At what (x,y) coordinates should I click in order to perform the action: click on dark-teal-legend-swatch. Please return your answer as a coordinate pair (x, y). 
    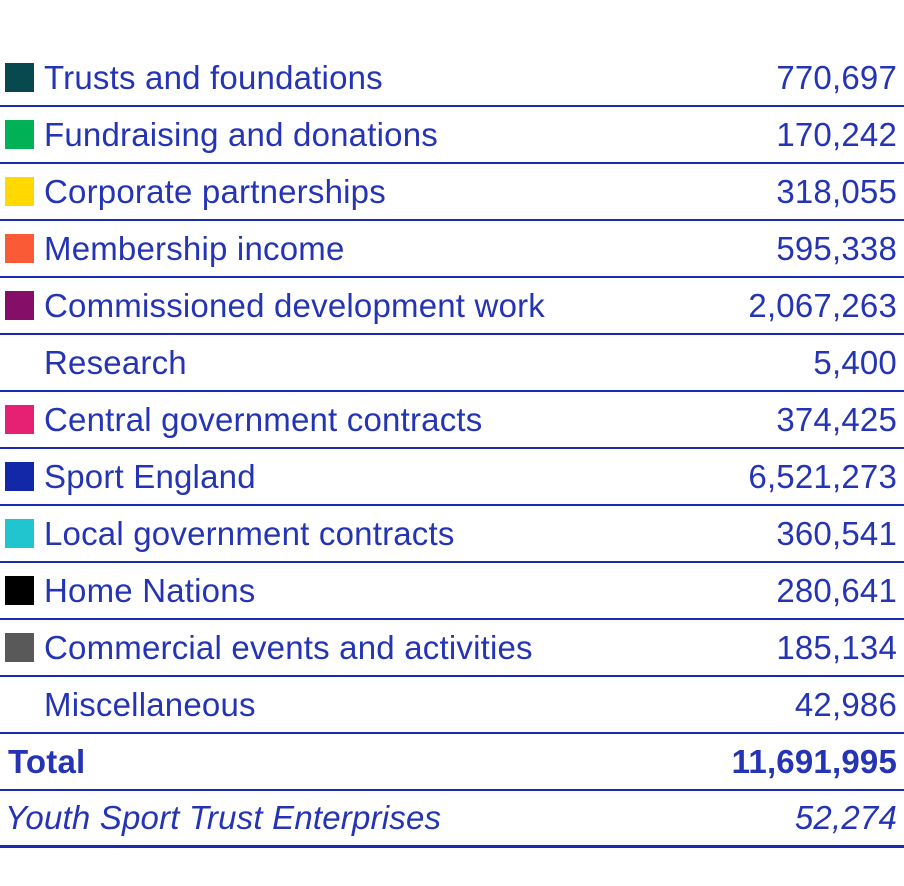
    Looking at the image, I should click on (19, 77).